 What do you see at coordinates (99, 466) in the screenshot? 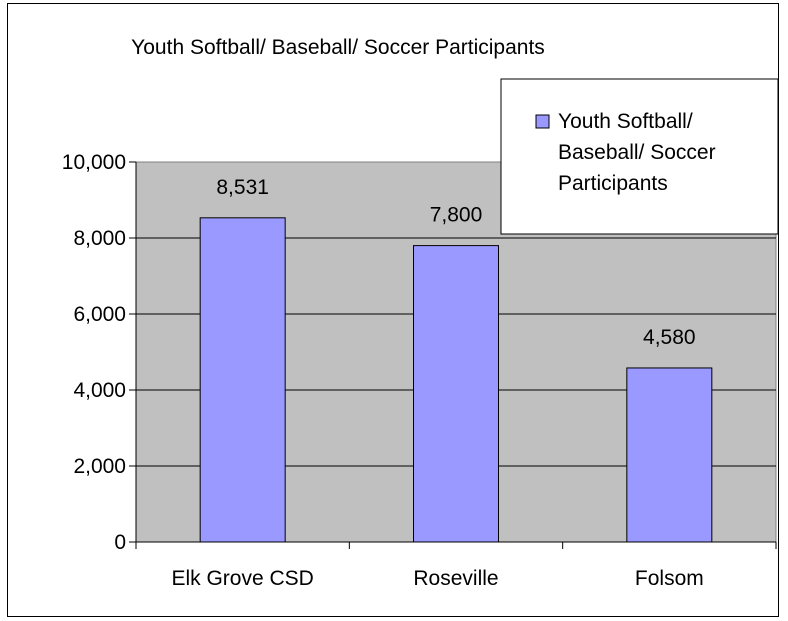
I see `y-tick-label: 2,000` at bounding box center [99, 466].